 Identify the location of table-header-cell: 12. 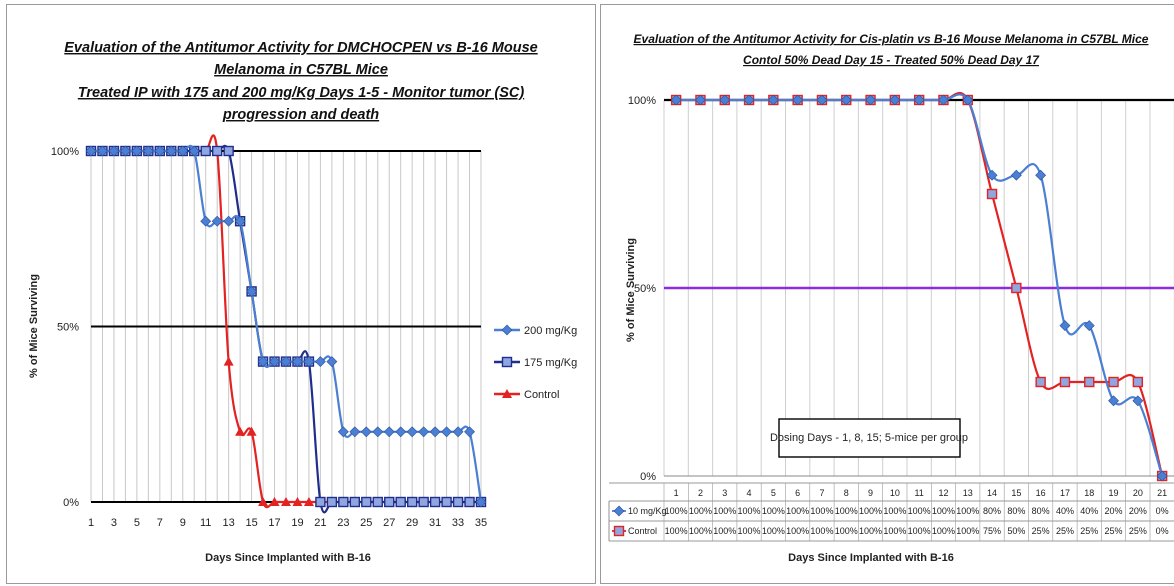
(943, 493).